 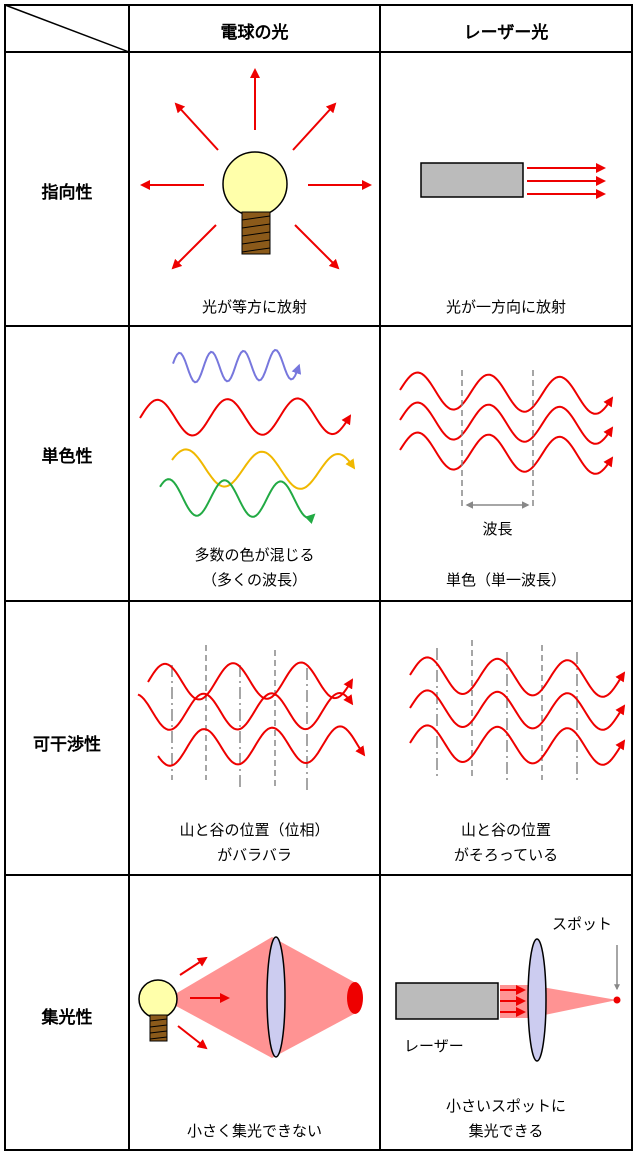 What do you see at coordinates (67, 457) in the screenshot?
I see `row-label-monochromaticity: 単色性` at bounding box center [67, 457].